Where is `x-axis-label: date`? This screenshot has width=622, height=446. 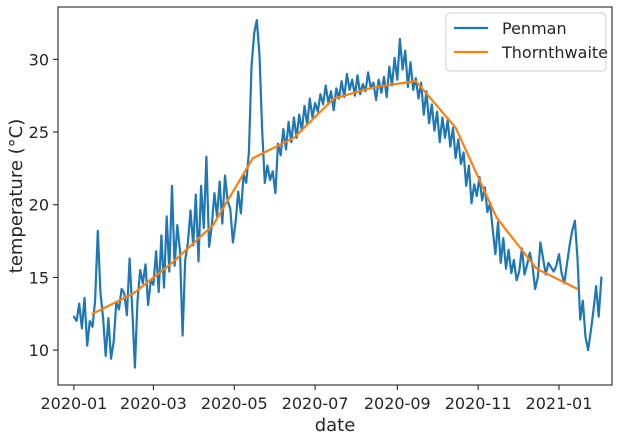
x-axis-label: date is located at coordinates (335, 425).